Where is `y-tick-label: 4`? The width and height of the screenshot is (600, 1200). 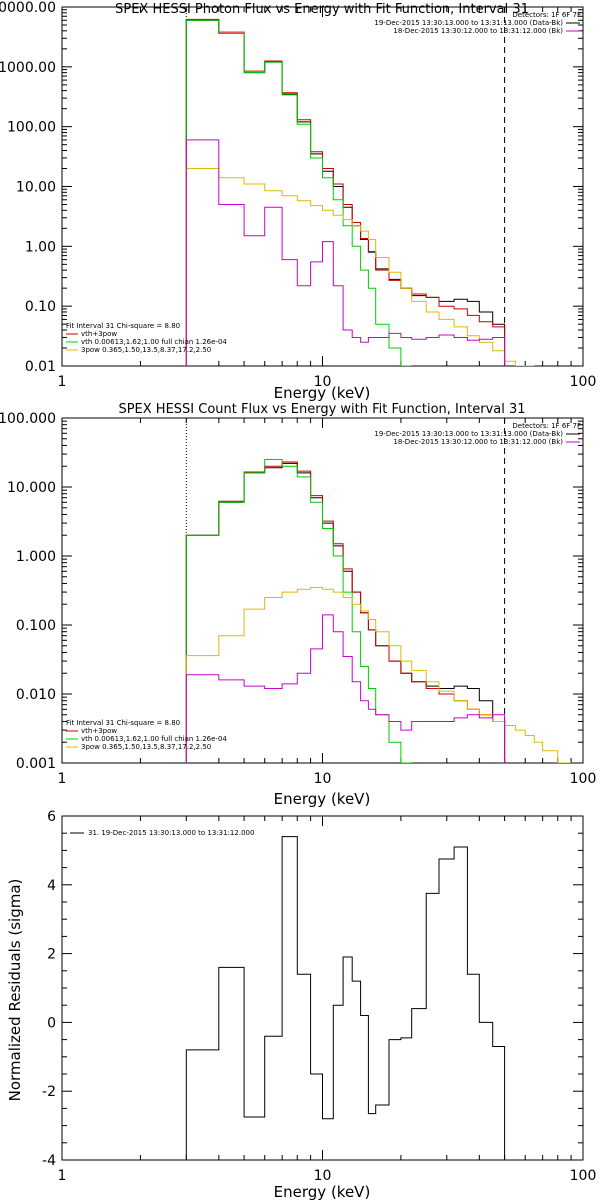
y-tick-label: 4 is located at coordinates (51, 886).